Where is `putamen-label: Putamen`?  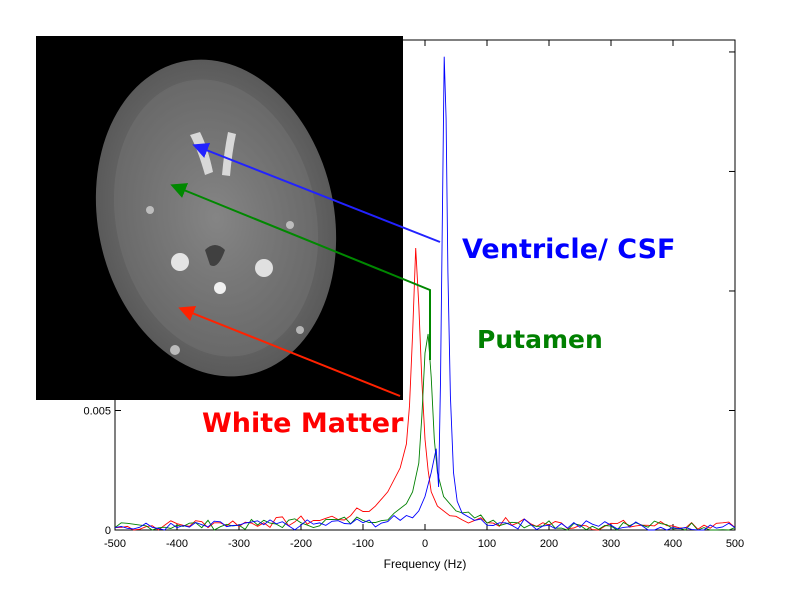 putamen-label: Putamen is located at coordinates (540, 339).